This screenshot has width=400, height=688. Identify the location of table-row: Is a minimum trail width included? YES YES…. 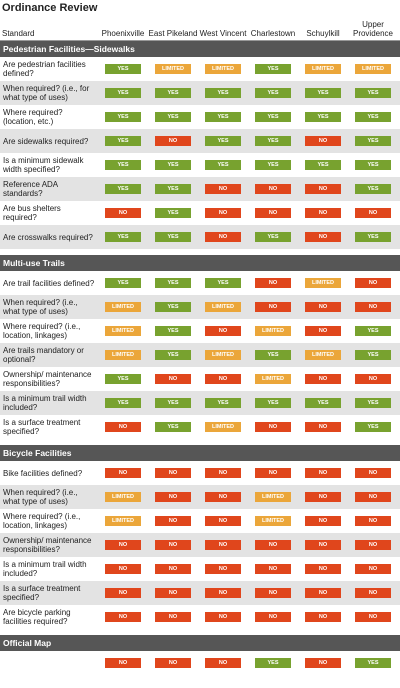
(200, 403).